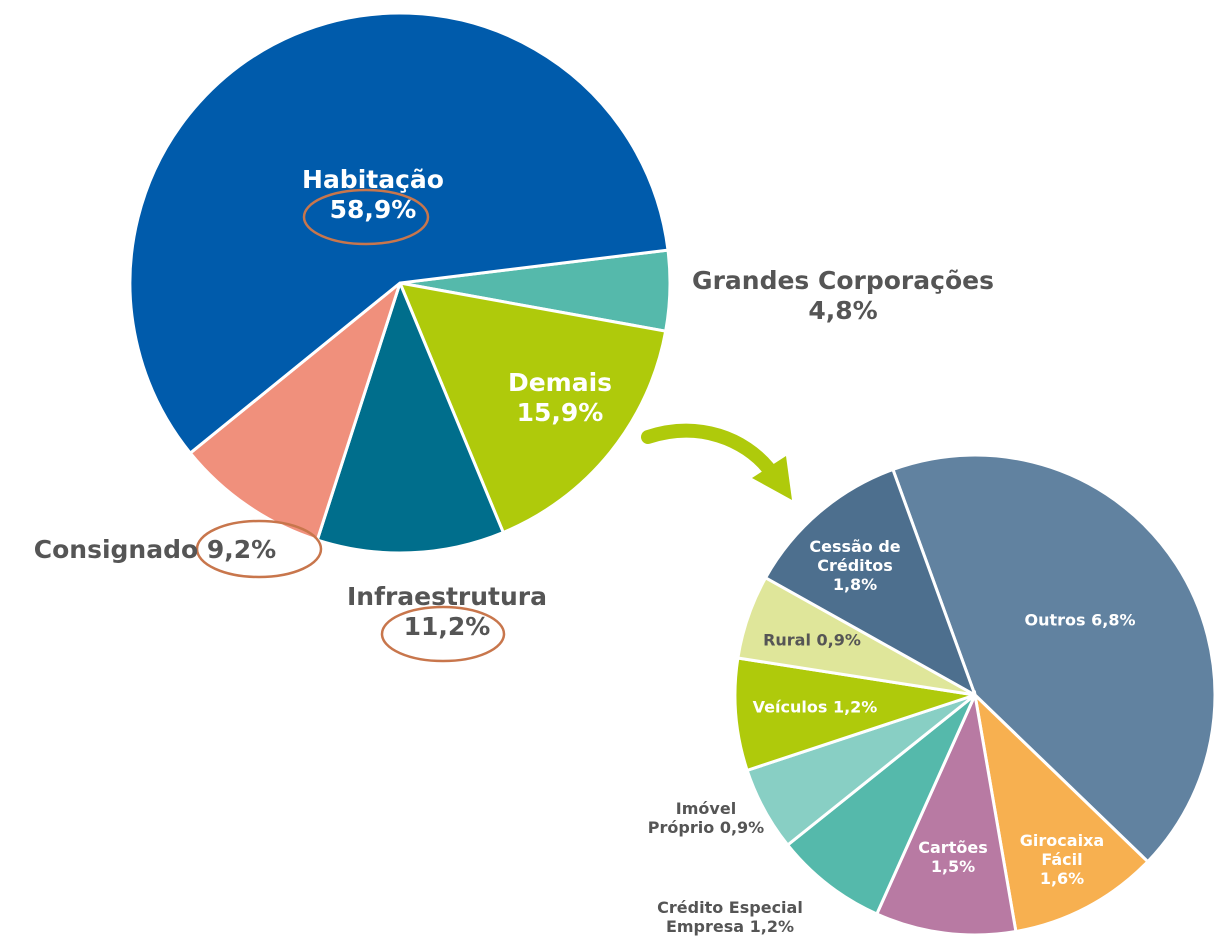 This screenshot has height=946, width=1228. What do you see at coordinates (447, 626) in the screenshot?
I see `value-label: 11,2%` at bounding box center [447, 626].